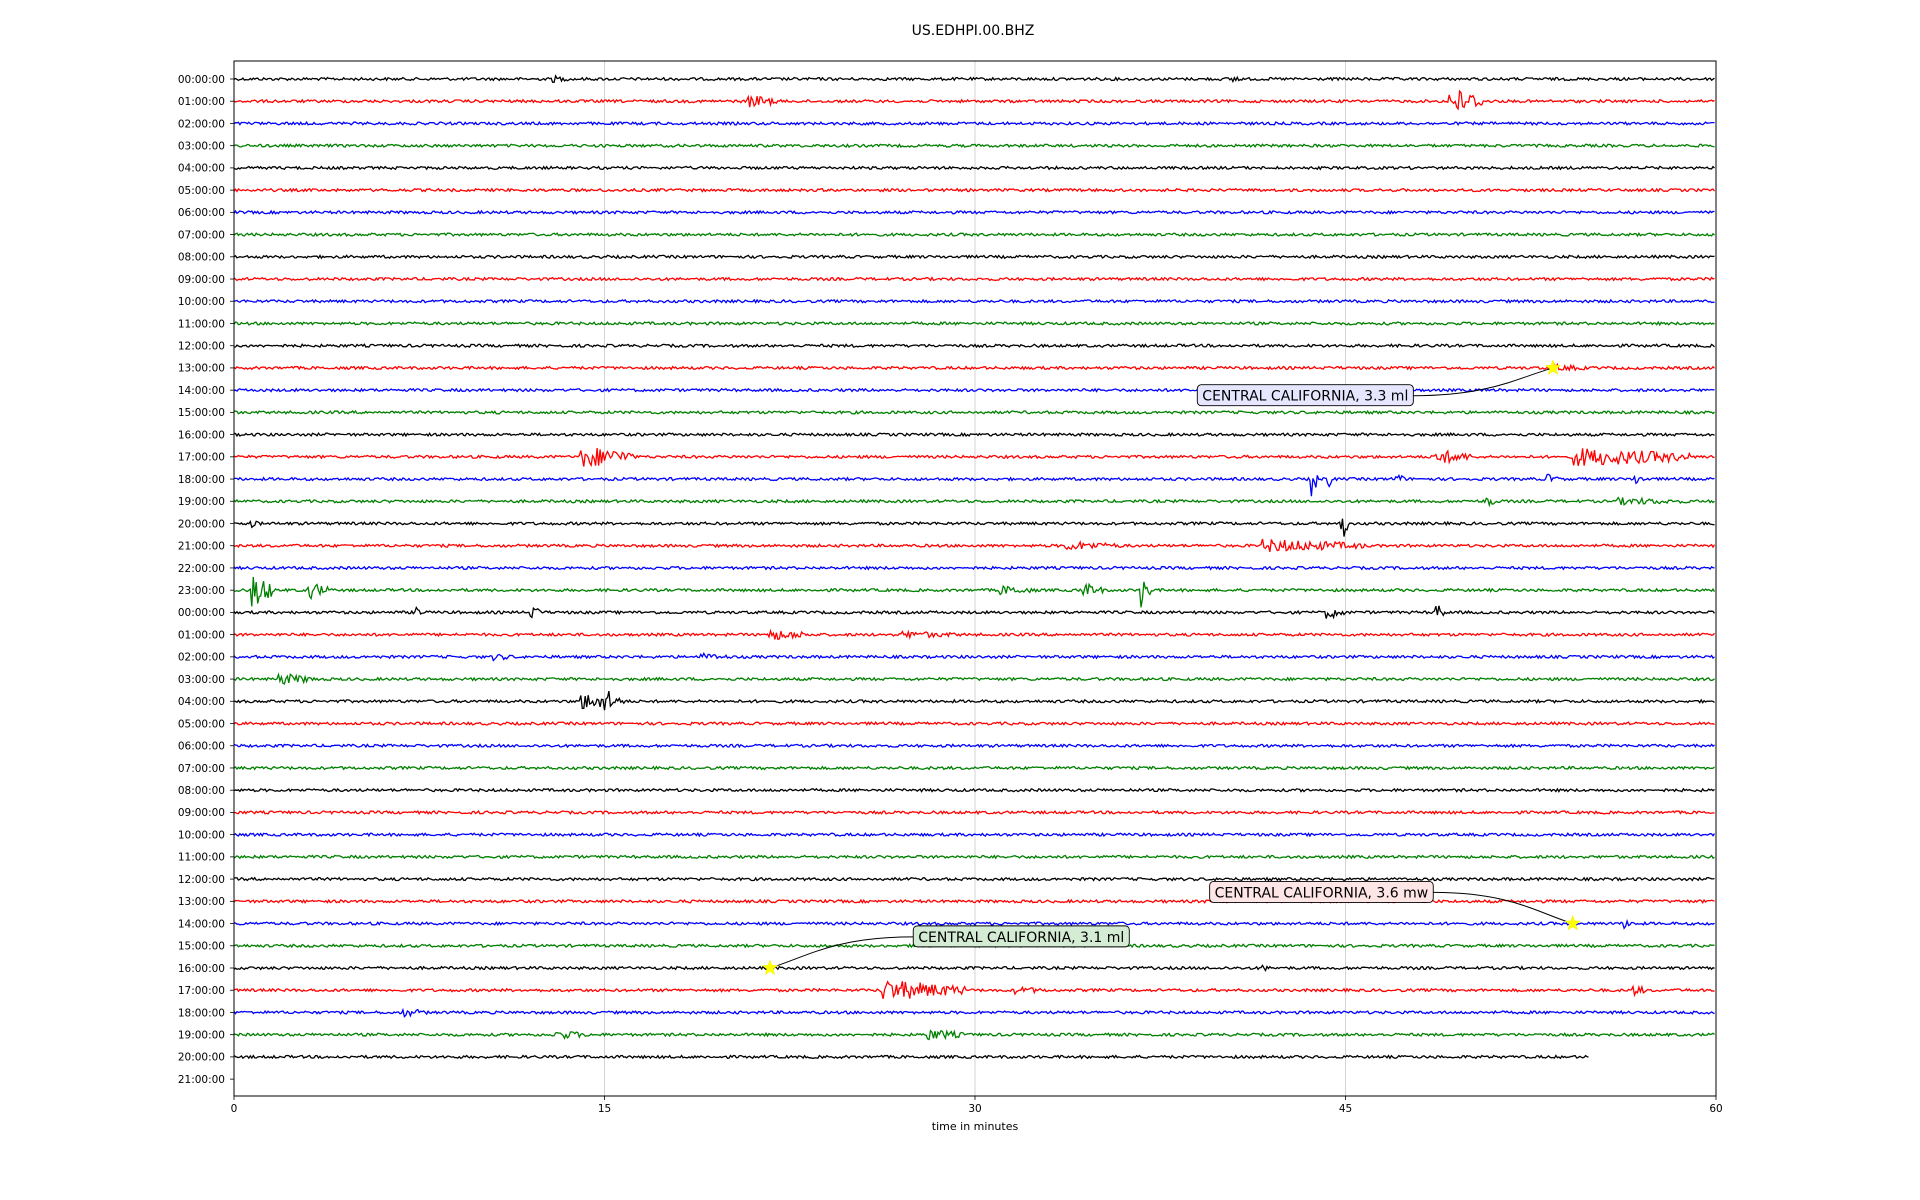 Image resolution: width=1920 pixels, height=1200 pixels. I want to click on x-tick-label: 60, so click(1715, 1109).